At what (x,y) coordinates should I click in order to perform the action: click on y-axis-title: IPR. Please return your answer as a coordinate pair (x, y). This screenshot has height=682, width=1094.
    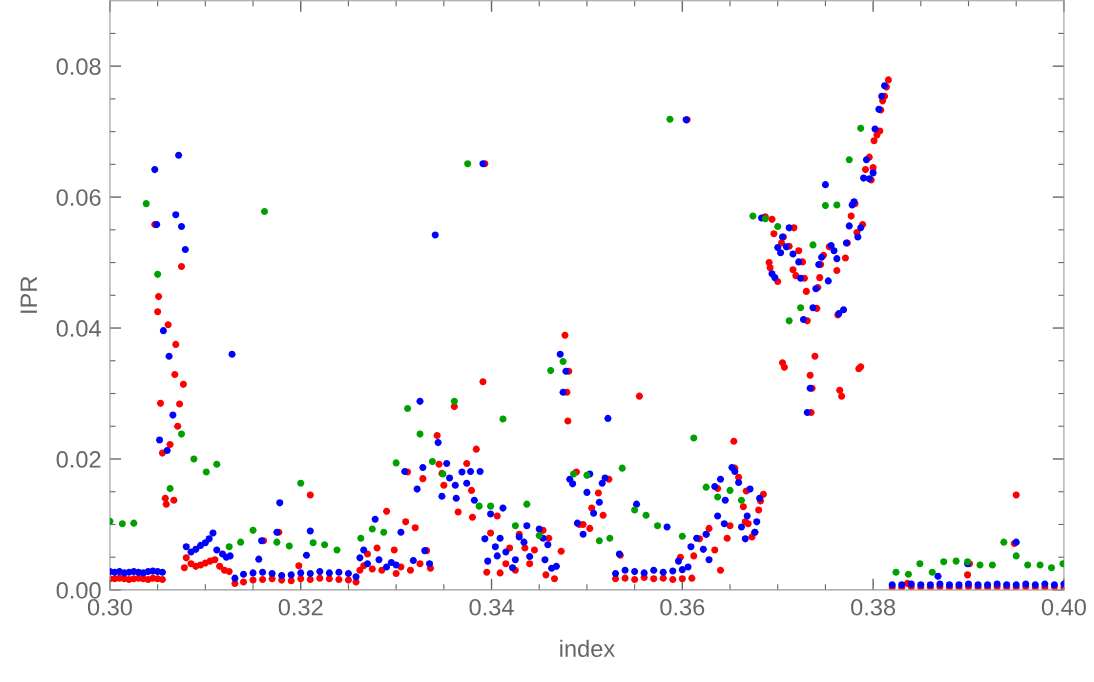
    Looking at the image, I should click on (28, 294).